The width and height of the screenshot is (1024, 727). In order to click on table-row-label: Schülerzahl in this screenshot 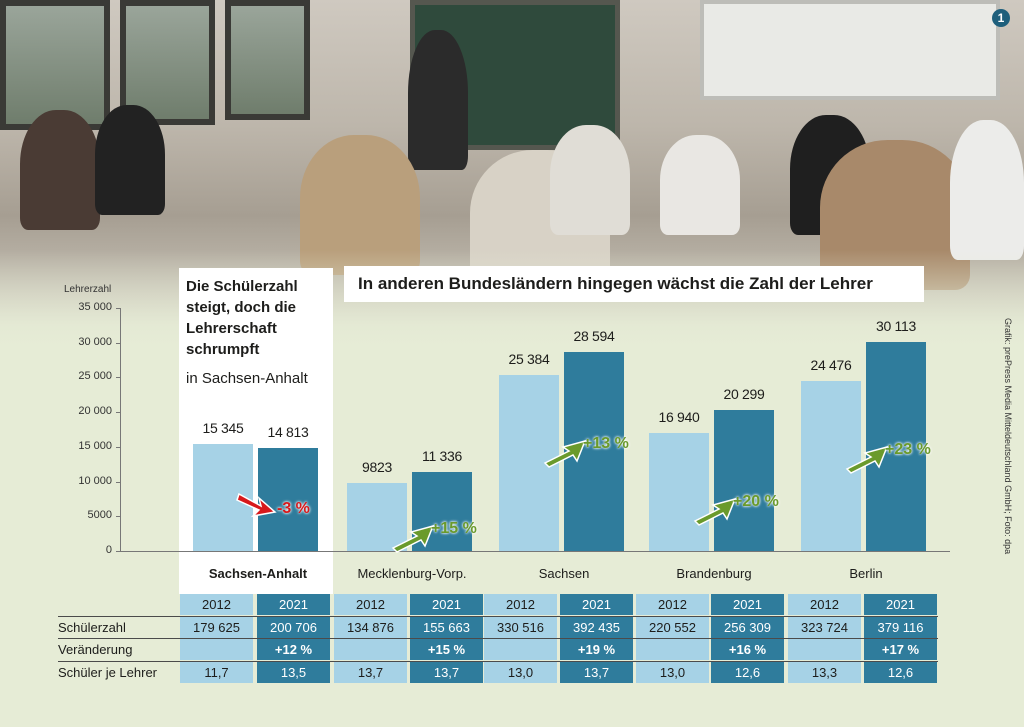, I will do `click(92, 627)`.